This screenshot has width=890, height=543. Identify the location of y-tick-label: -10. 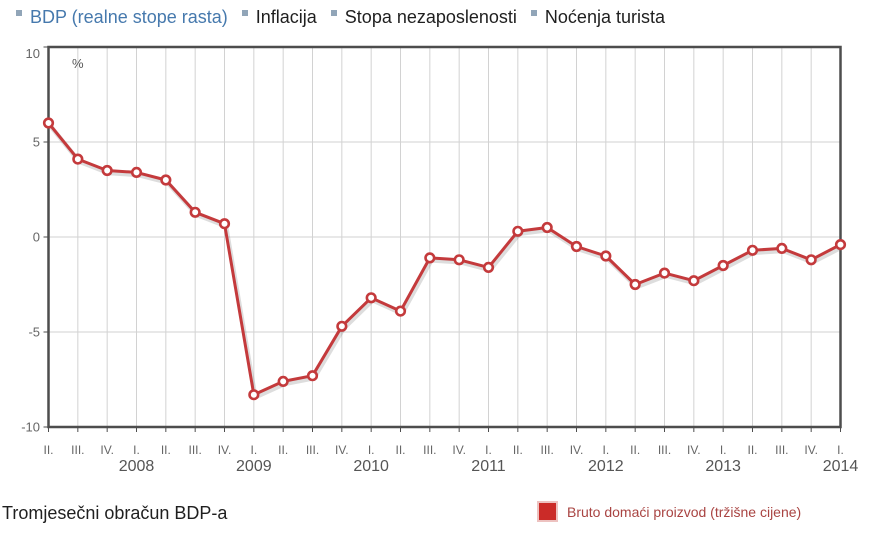
(30, 427).